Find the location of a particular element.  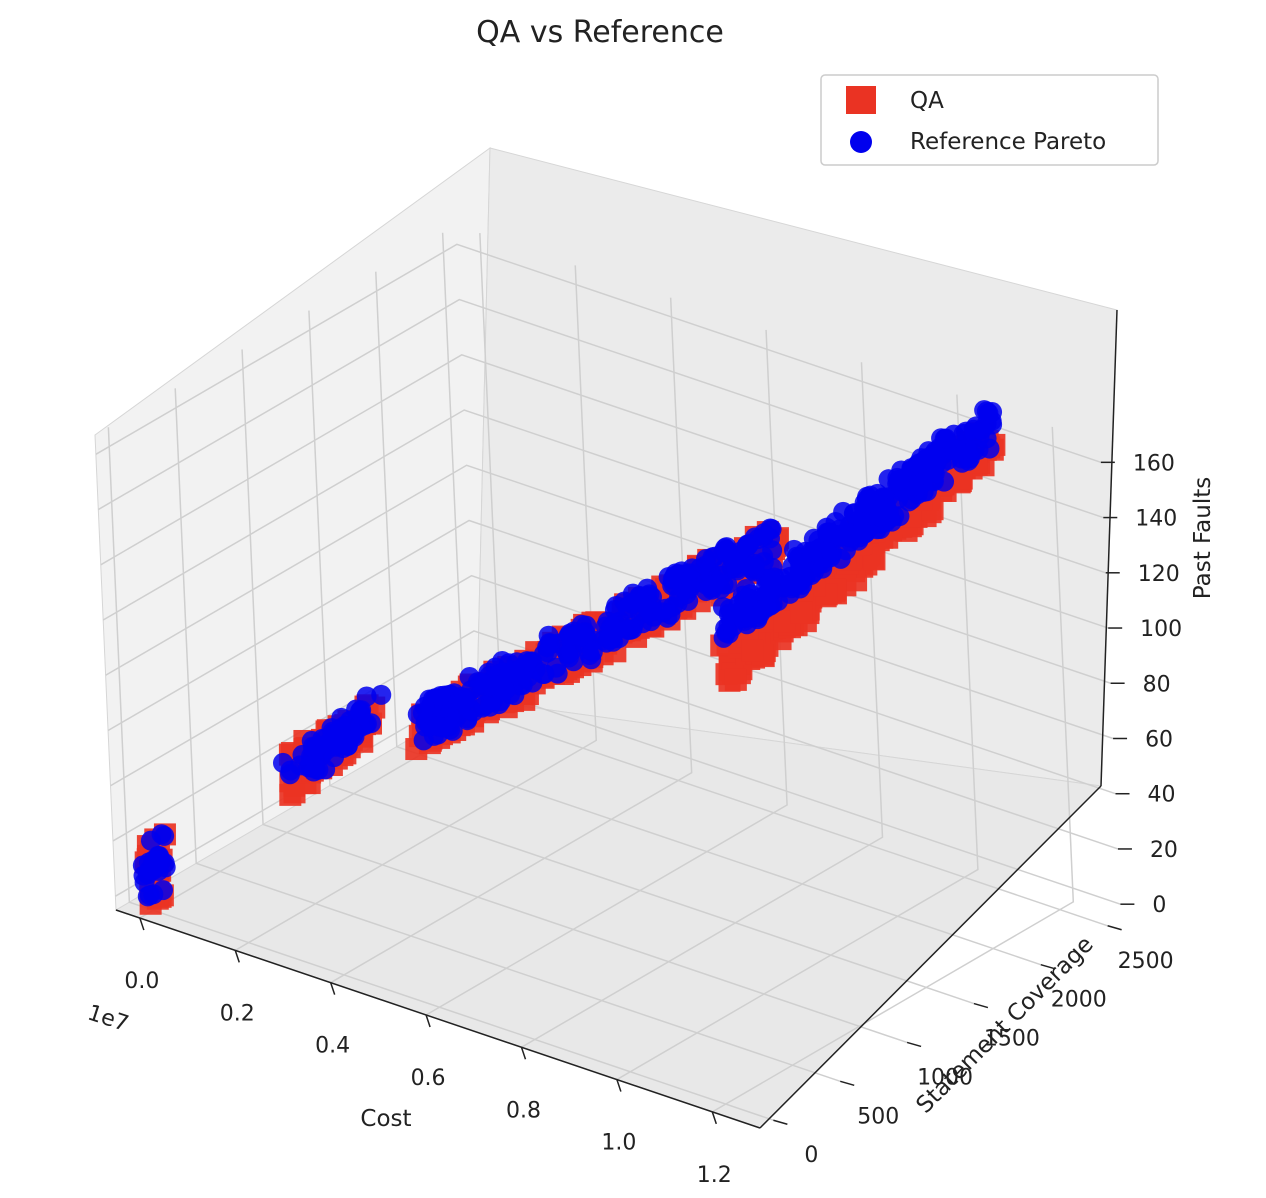

z-tick-label: 60 is located at coordinates (1159, 739).